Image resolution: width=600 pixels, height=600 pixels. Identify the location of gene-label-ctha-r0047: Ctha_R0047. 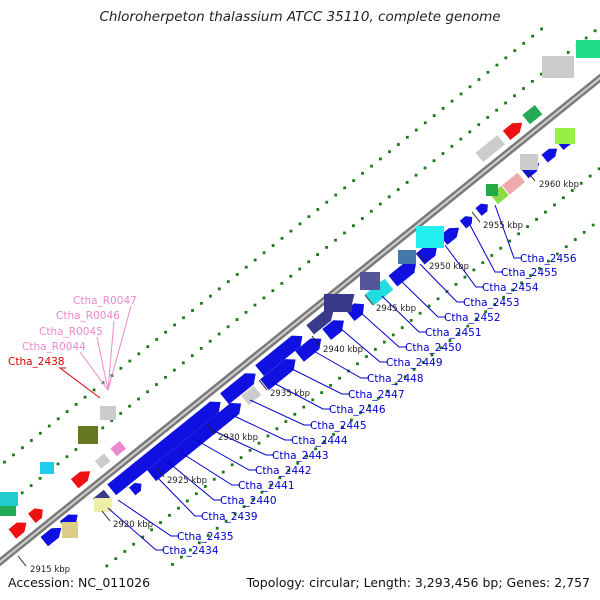
(105, 301).